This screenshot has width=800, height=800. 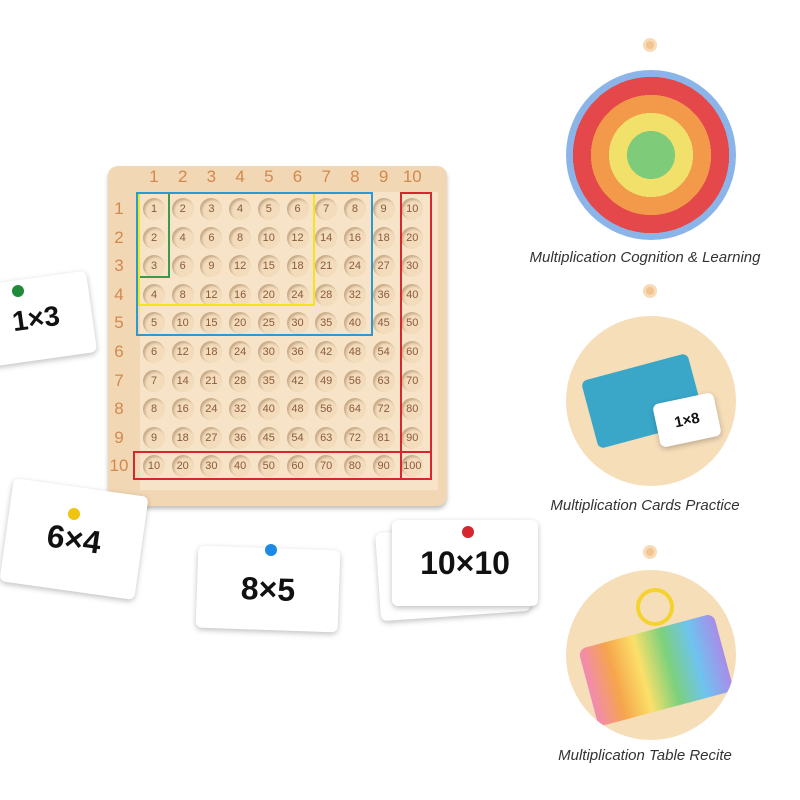 What do you see at coordinates (211, 380) in the screenshot?
I see `product-slot: 21` at bounding box center [211, 380].